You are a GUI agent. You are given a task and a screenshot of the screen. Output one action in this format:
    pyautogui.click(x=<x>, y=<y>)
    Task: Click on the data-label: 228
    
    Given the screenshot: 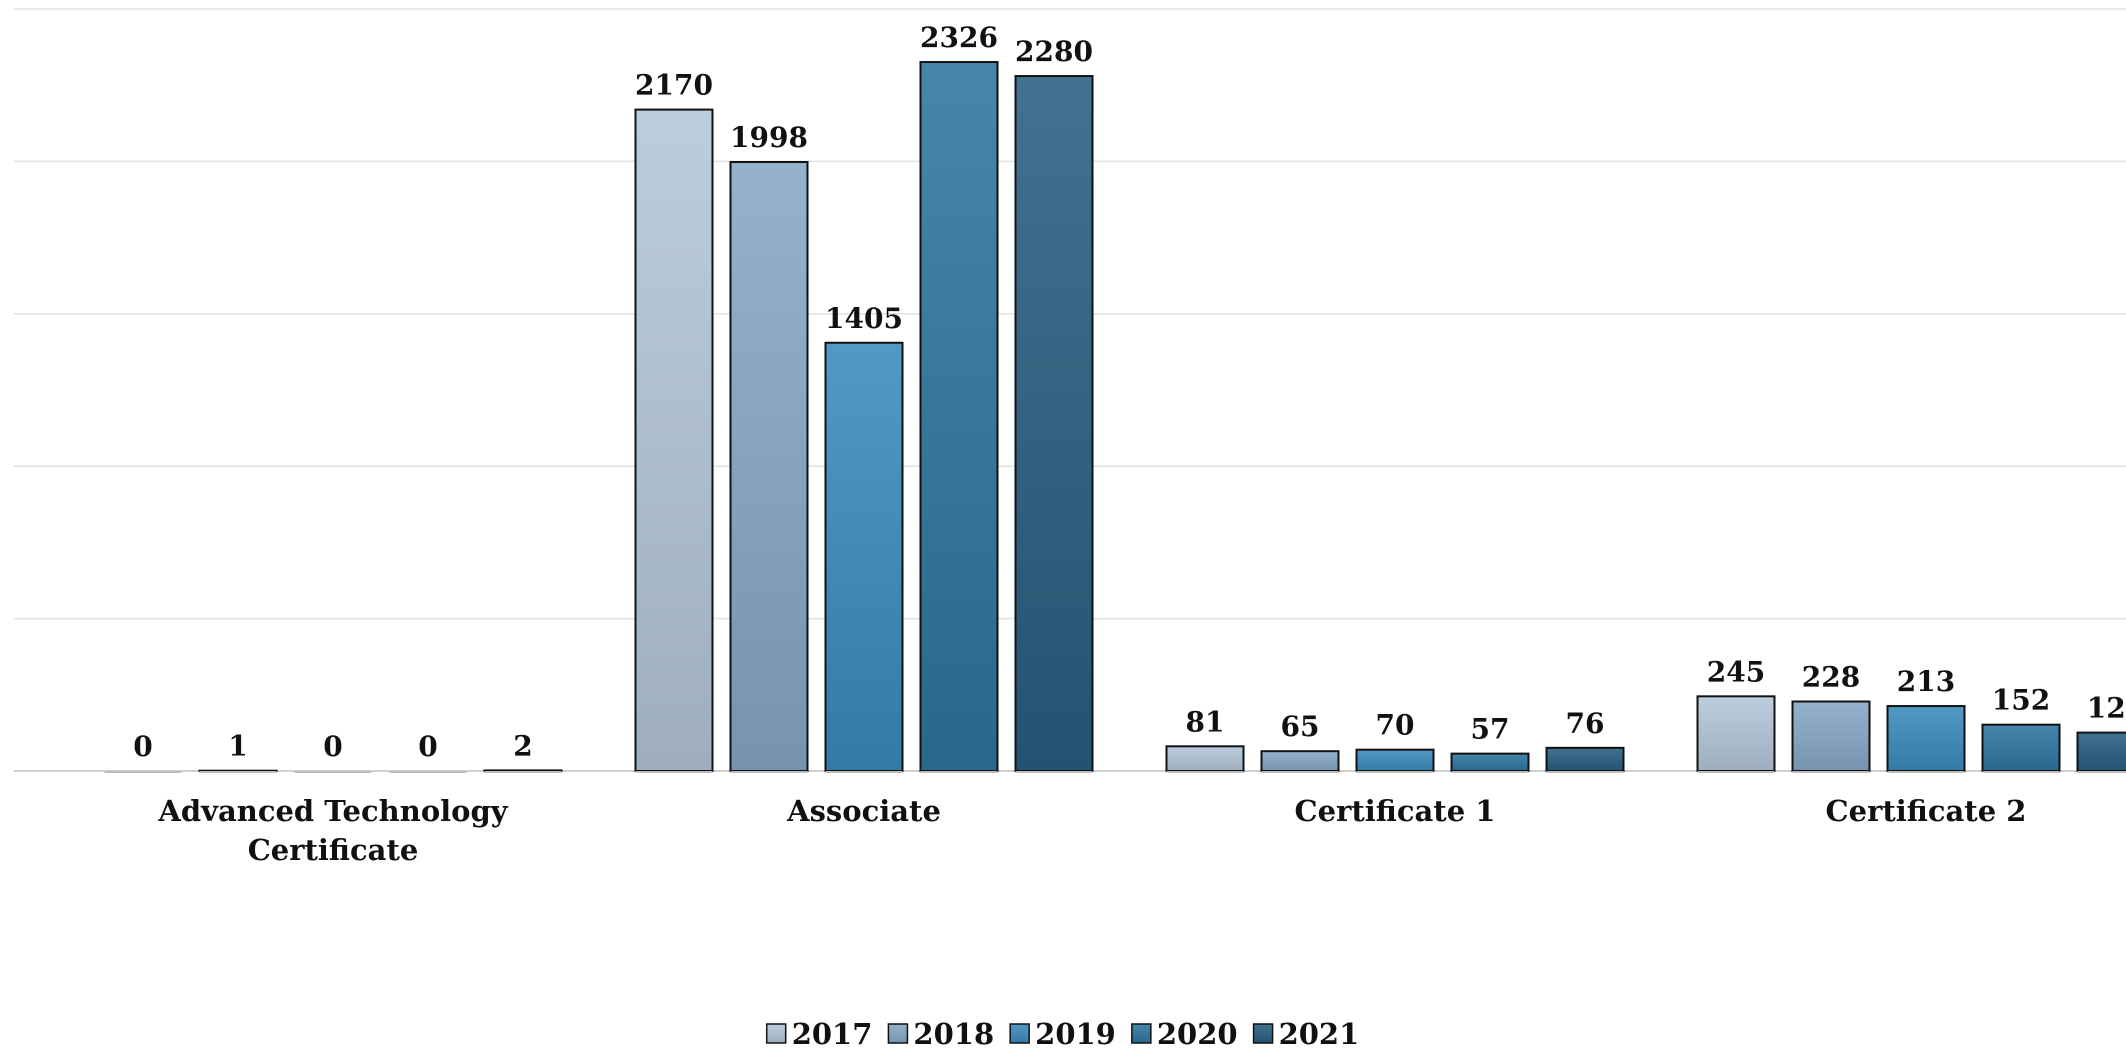 What is the action you would take?
    pyautogui.click(x=1831, y=677)
    